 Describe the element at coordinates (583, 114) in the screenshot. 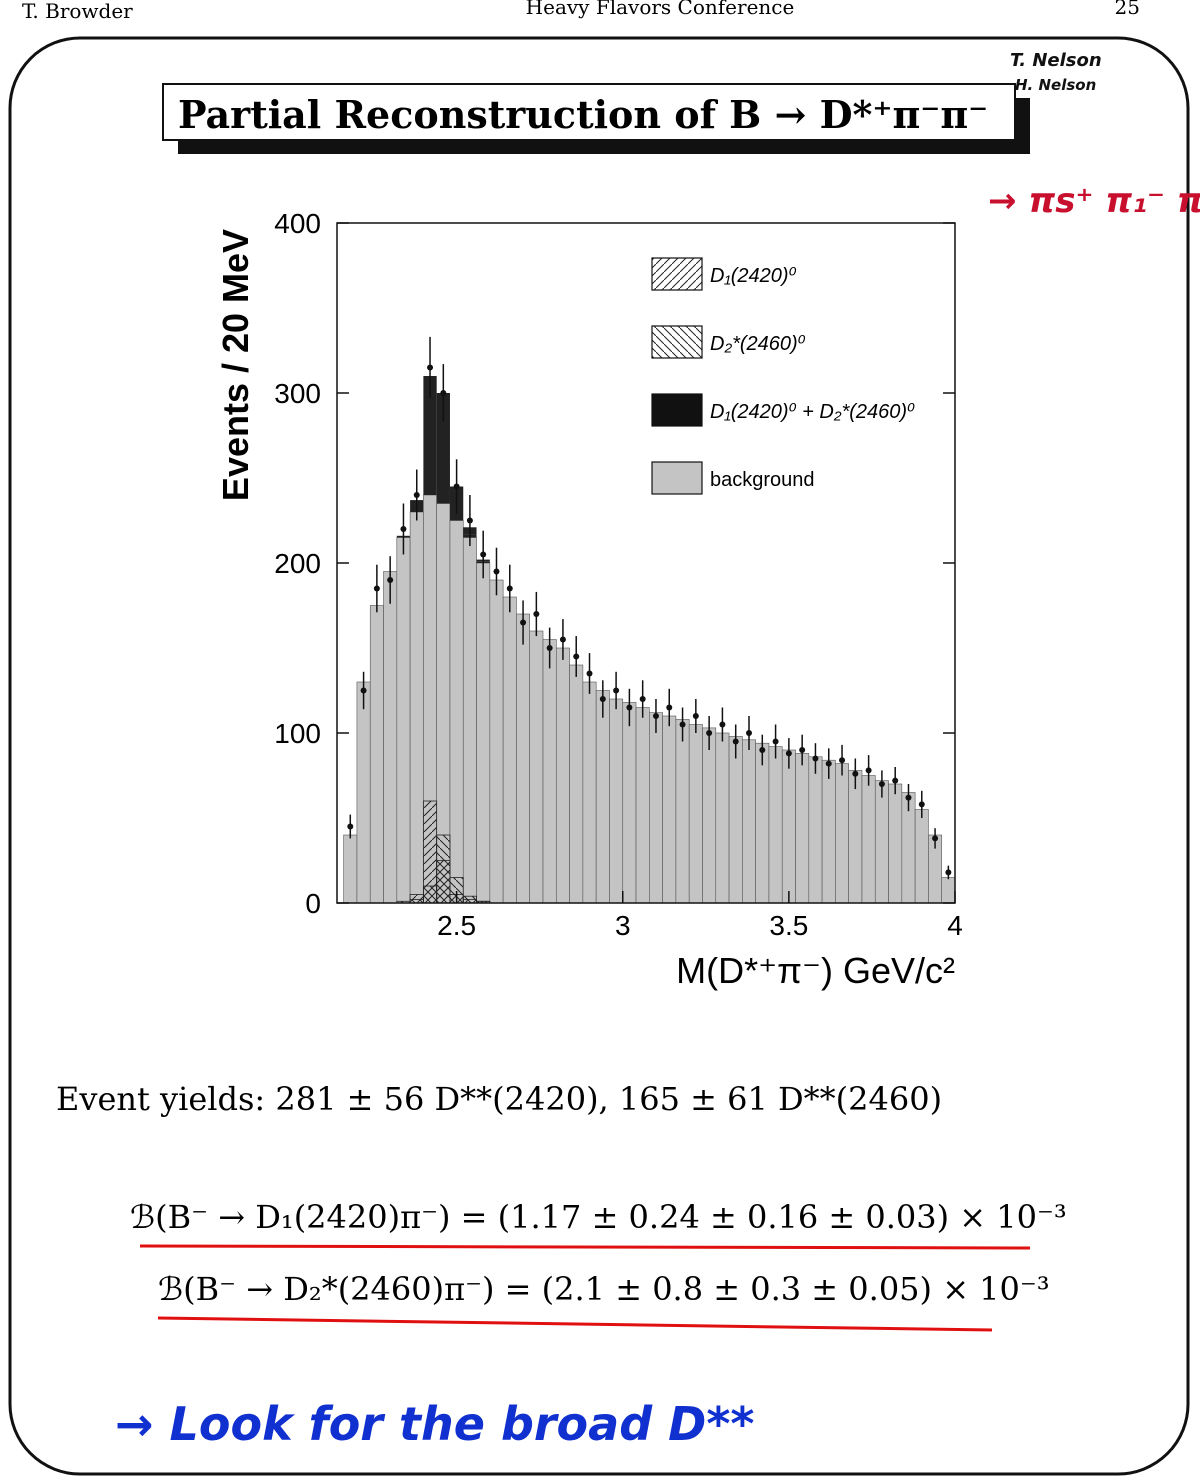

I see `title: Partial Reconstruction of B → D*⁺π⁻π⁻` at that location.